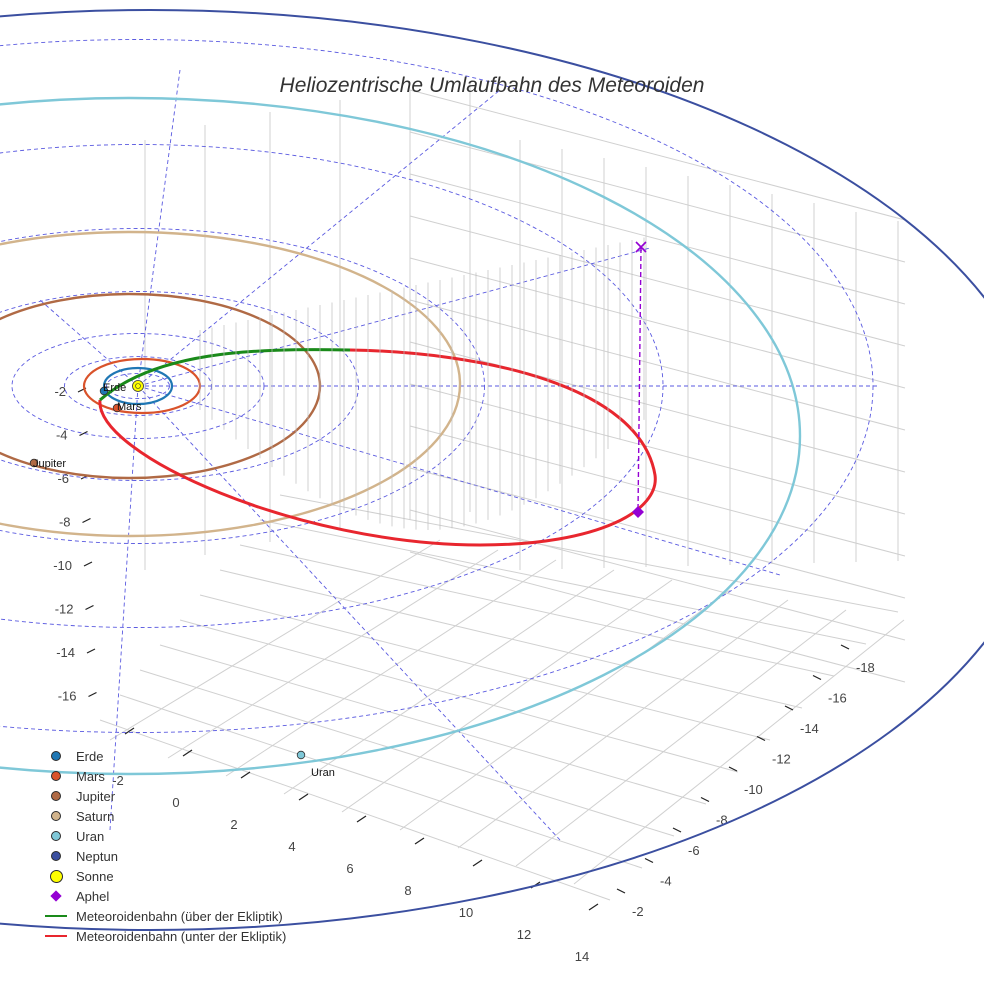 This screenshot has width=984, height=989. What do you see at coordinates (95, 816) in the screenshot?
I see `legend-label: Saturn` at bounding box center [95, 816].